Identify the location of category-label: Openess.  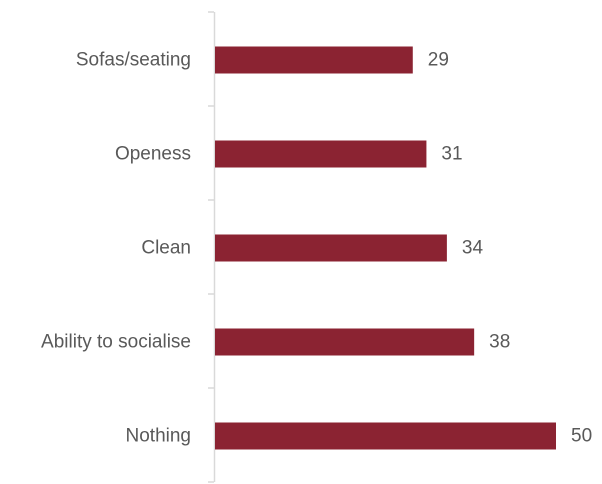
(153, 154).